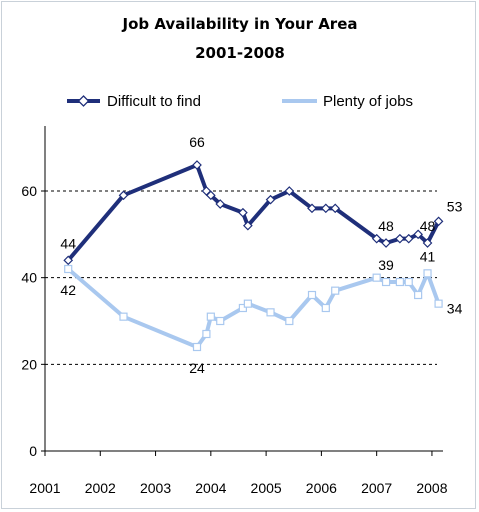 The image size is (479, 512). I want to click on legend: Difficult to find Plenty of jobs, so click(240, 101).